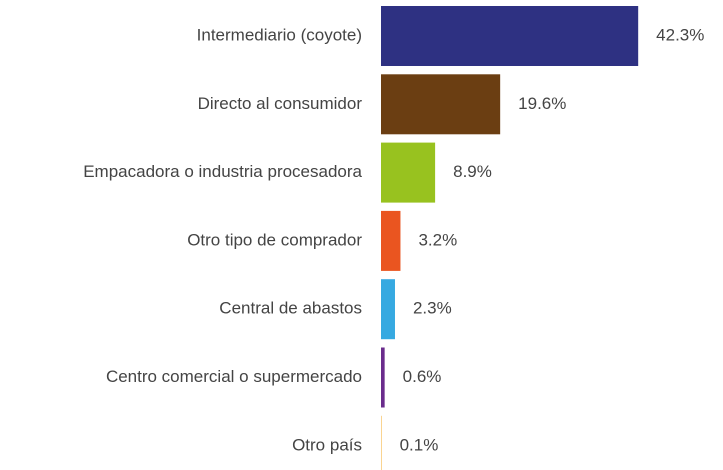  I want to click on value-label: 19.6%, so click(542, 103).